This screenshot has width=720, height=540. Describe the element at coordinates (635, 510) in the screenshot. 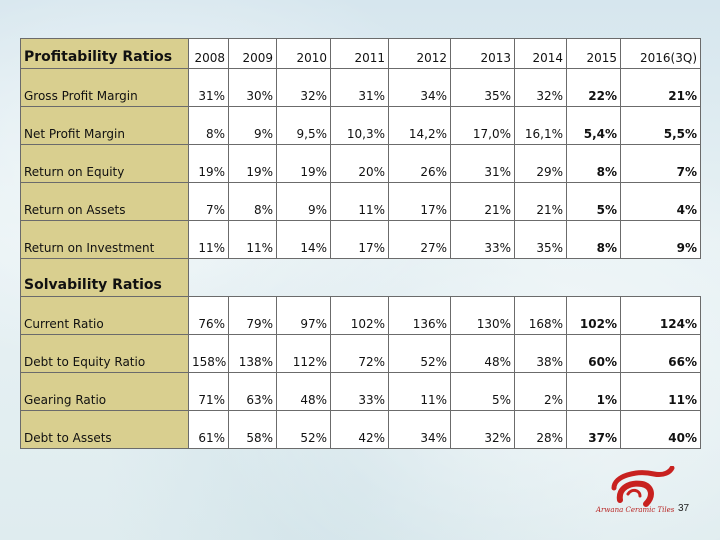

I see `logo-text: Arwana Ceramic Tiles` at that location.